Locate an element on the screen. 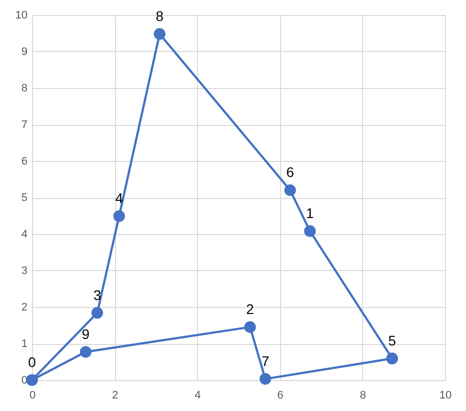 Image resolution: width=466 pixels, height=411 pixels. y-tick-label: 9 is located at coordinates (24, 52).